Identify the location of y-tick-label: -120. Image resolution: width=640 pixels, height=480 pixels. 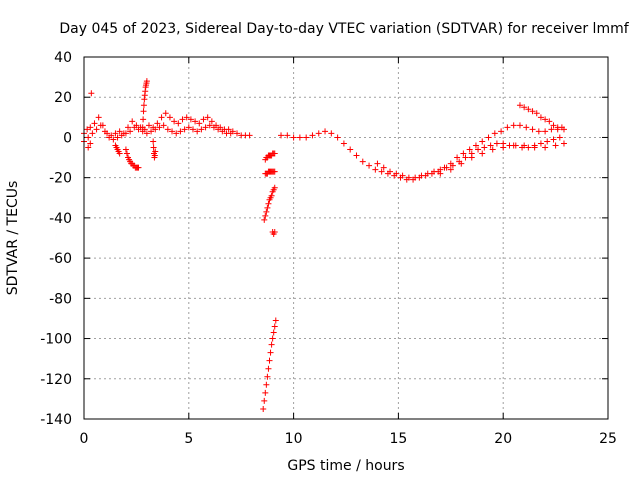
(56, 380).